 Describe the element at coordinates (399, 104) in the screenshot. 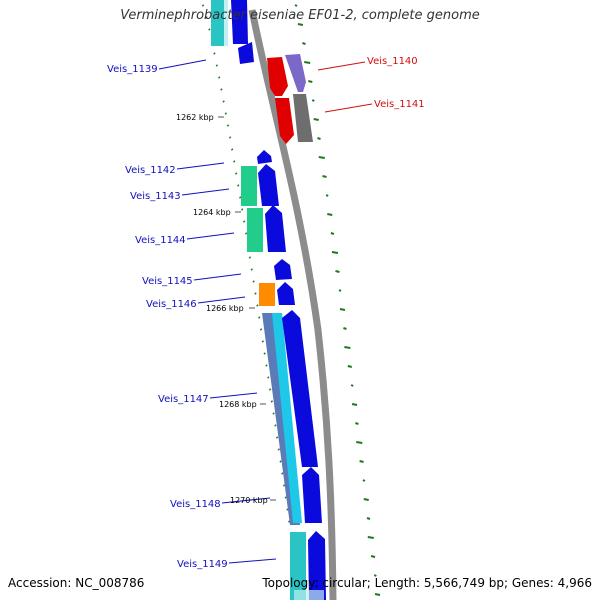

I see `gene-label-veis-1141: Veis_1141` at that location.